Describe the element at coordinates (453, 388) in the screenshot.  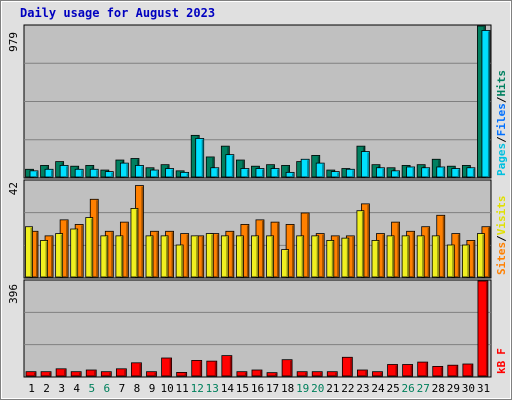
I see `x-tick-label-29: 29` at that location.